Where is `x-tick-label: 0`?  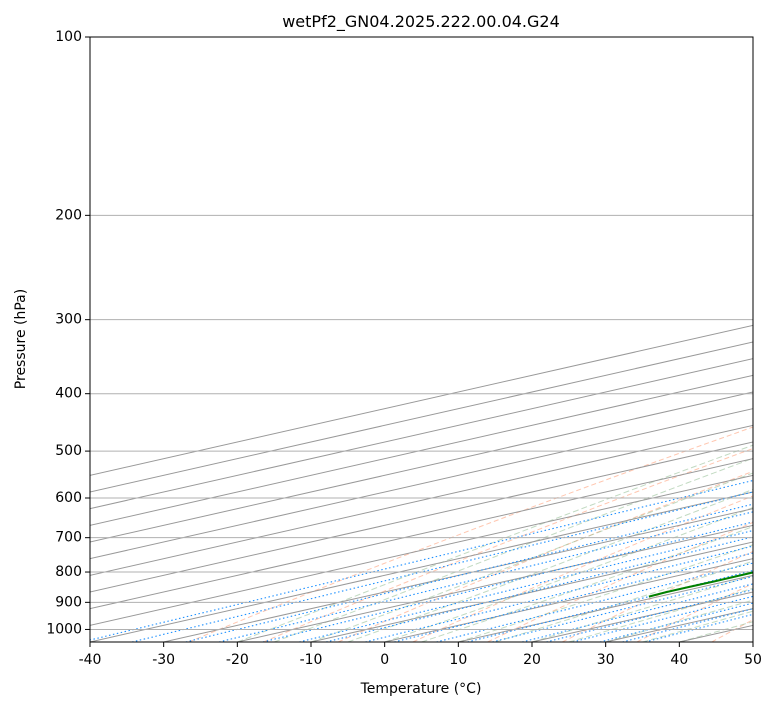
x-tick-label: 0 is located at coordinates (384, 660).